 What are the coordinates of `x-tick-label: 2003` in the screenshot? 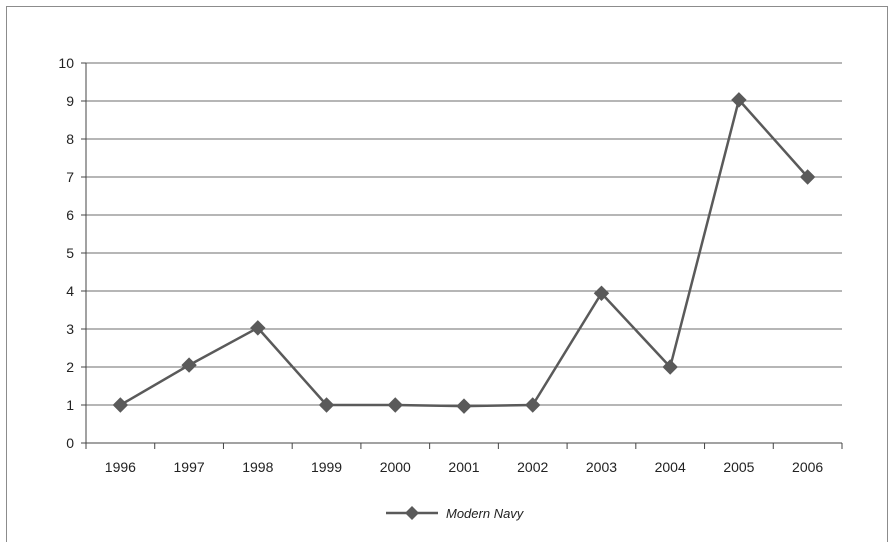 It's located at (601, 467).